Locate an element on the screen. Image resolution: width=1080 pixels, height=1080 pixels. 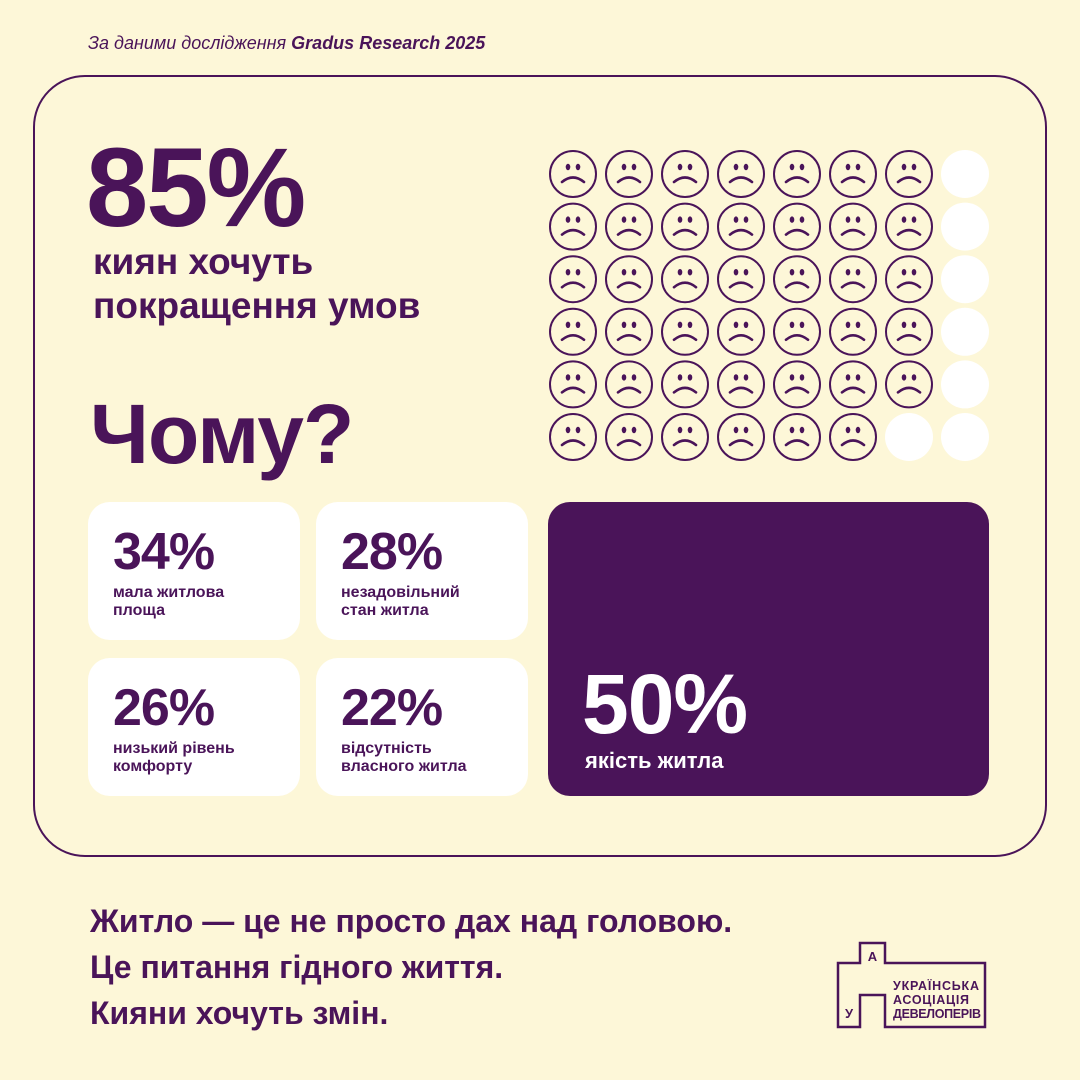
tagline-line: Житло — це не просто дах над головою. is located at coordinates (411, 921).